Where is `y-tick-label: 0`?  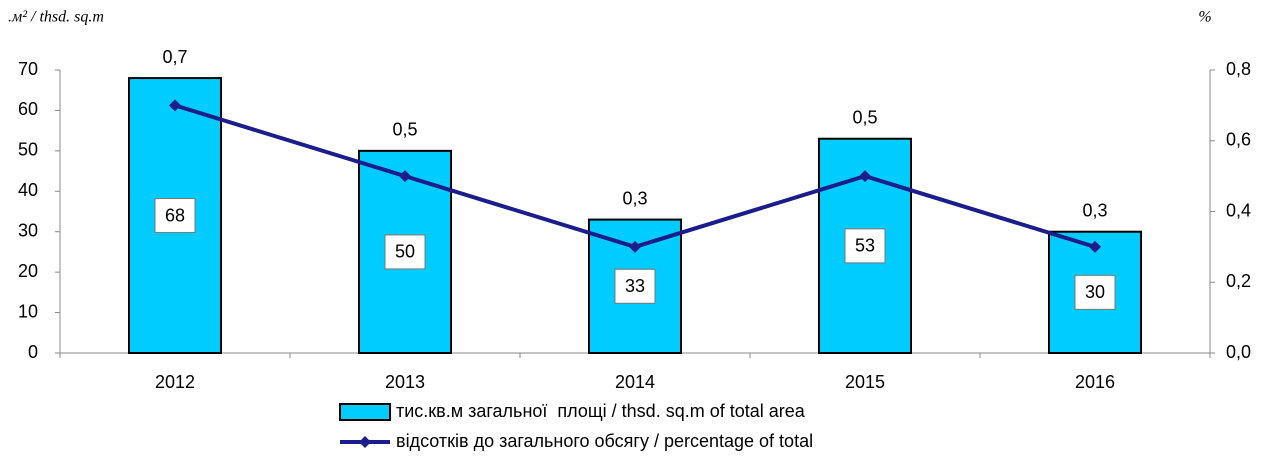
y-tick-label: 0 is located at coordinates (33, 352).